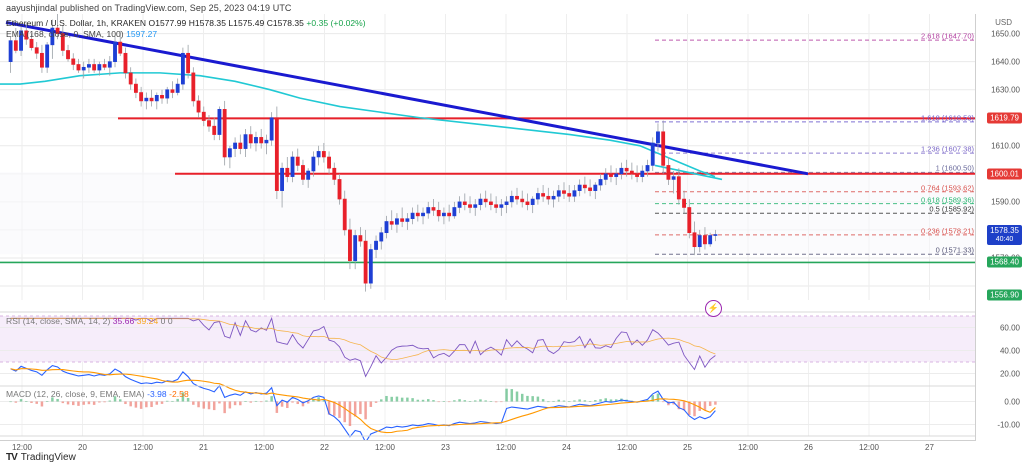  Describe the element at coordinates (1009, 327) in the screenshot. I see `rsi-tick: 60.00` at that location.